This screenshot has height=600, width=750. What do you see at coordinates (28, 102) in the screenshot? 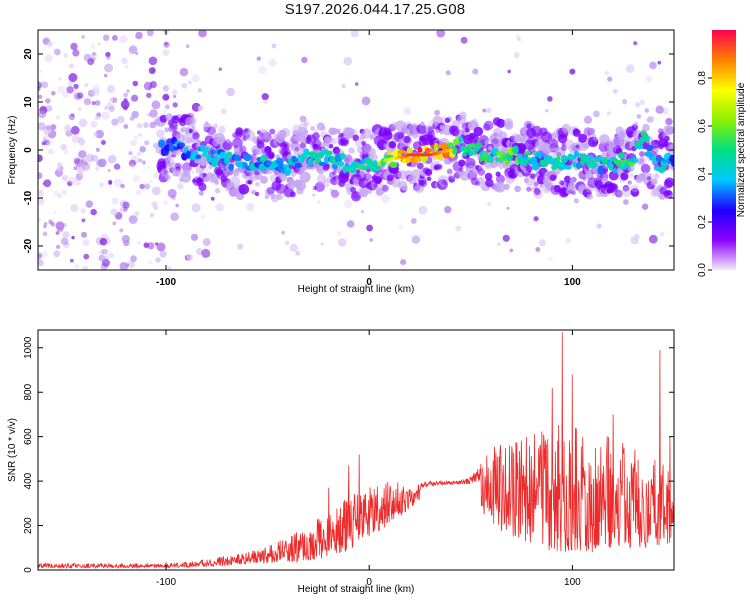
I see `spectrogram-y-tick-label: 10` at bounding box center [28, 102].